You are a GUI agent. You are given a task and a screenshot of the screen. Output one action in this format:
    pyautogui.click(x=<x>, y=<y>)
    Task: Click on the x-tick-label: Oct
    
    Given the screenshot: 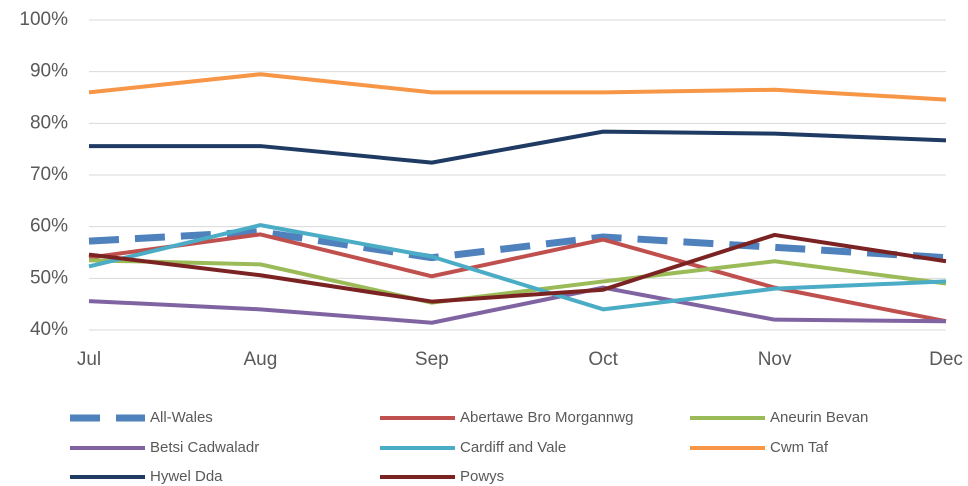 What is the action you would take?
    pyautogui.click(x=603, y=359)
    